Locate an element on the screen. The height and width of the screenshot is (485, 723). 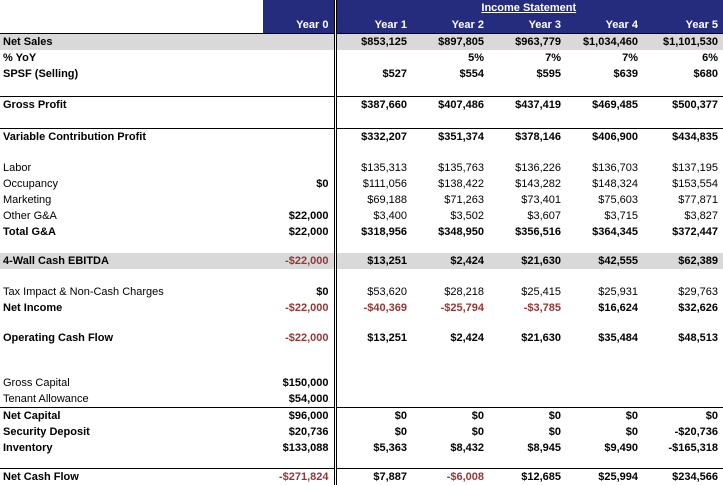
cell-year4: $35,484 is located at coordinates (618, 338).